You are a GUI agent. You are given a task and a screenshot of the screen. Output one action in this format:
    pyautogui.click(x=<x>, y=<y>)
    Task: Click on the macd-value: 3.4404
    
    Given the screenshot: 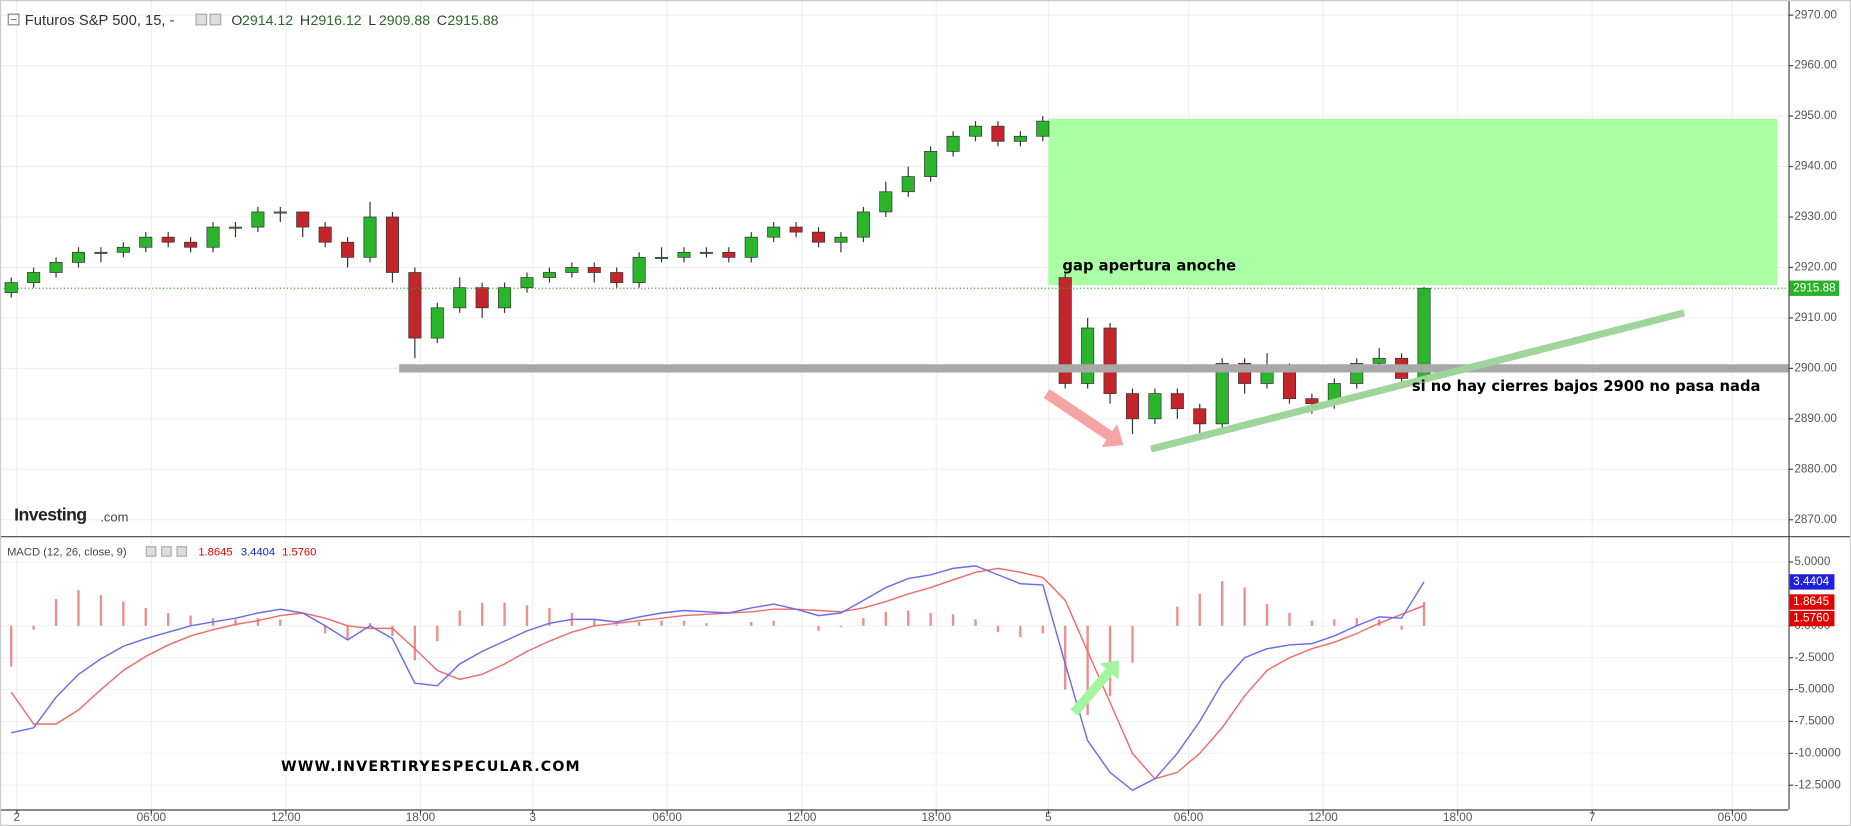 What is the action you would take?
    pyautogui.click(x=258, y=553)
    